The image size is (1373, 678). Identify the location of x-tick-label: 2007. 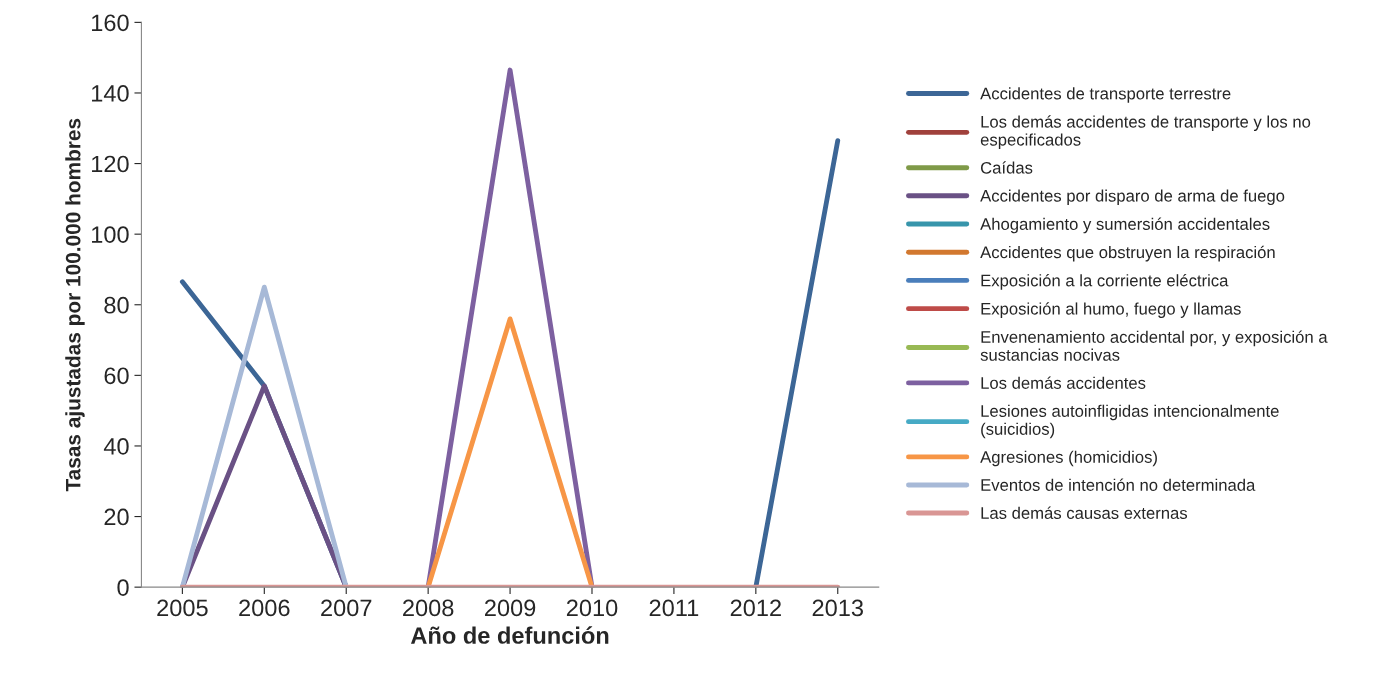
(346, 608).